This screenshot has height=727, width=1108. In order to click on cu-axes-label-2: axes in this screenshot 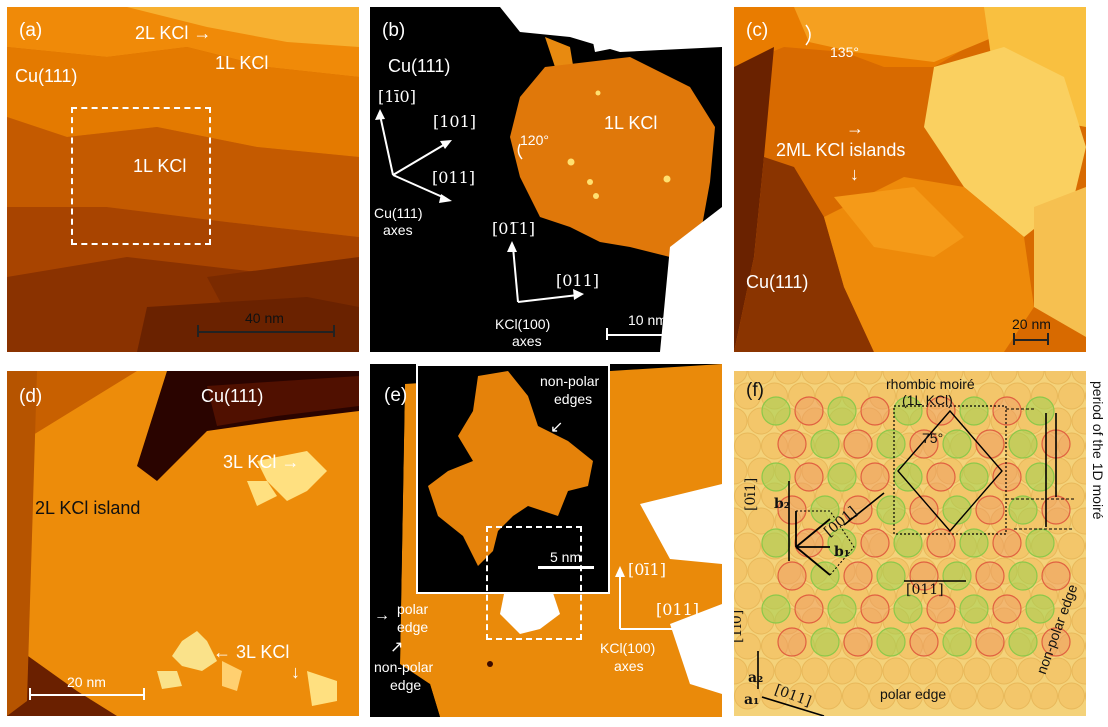, I will do `click(398, 230)`.